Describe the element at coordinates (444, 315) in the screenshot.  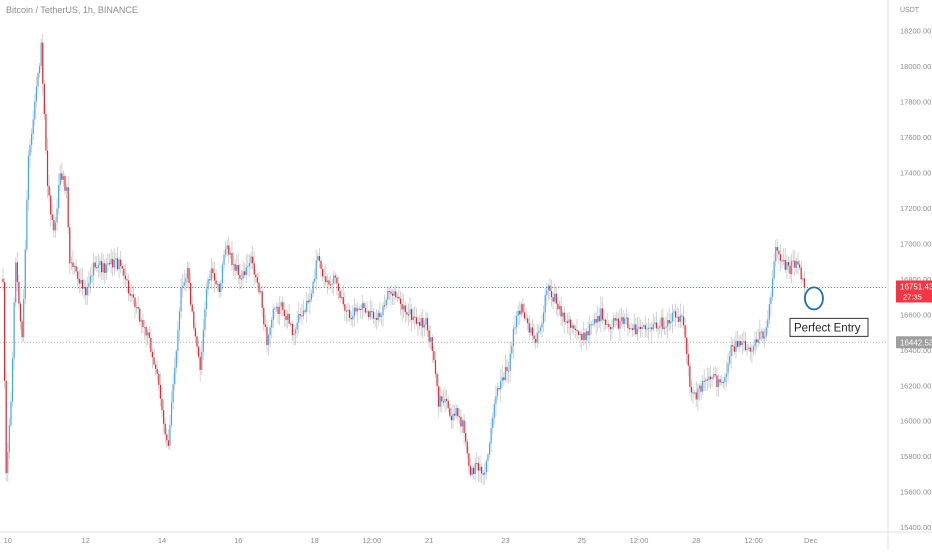
I see `price-lines-layer` at that location.